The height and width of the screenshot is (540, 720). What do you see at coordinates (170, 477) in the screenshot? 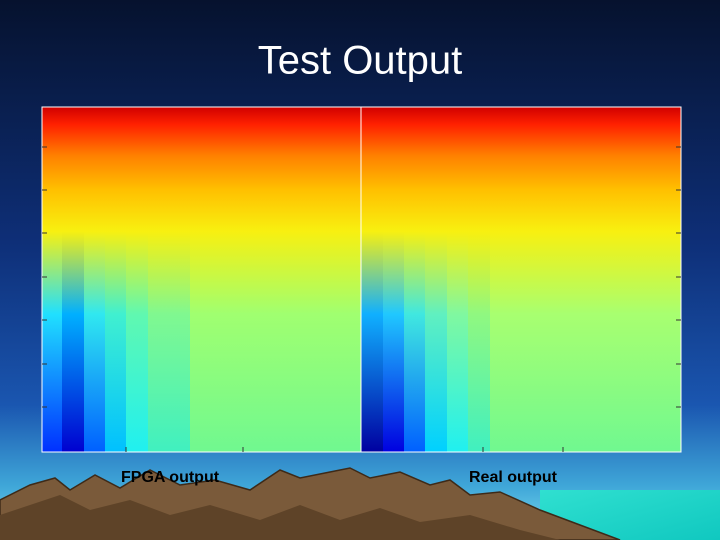
I see `panel-label: FPGA output` at bounding box center [170, 477].